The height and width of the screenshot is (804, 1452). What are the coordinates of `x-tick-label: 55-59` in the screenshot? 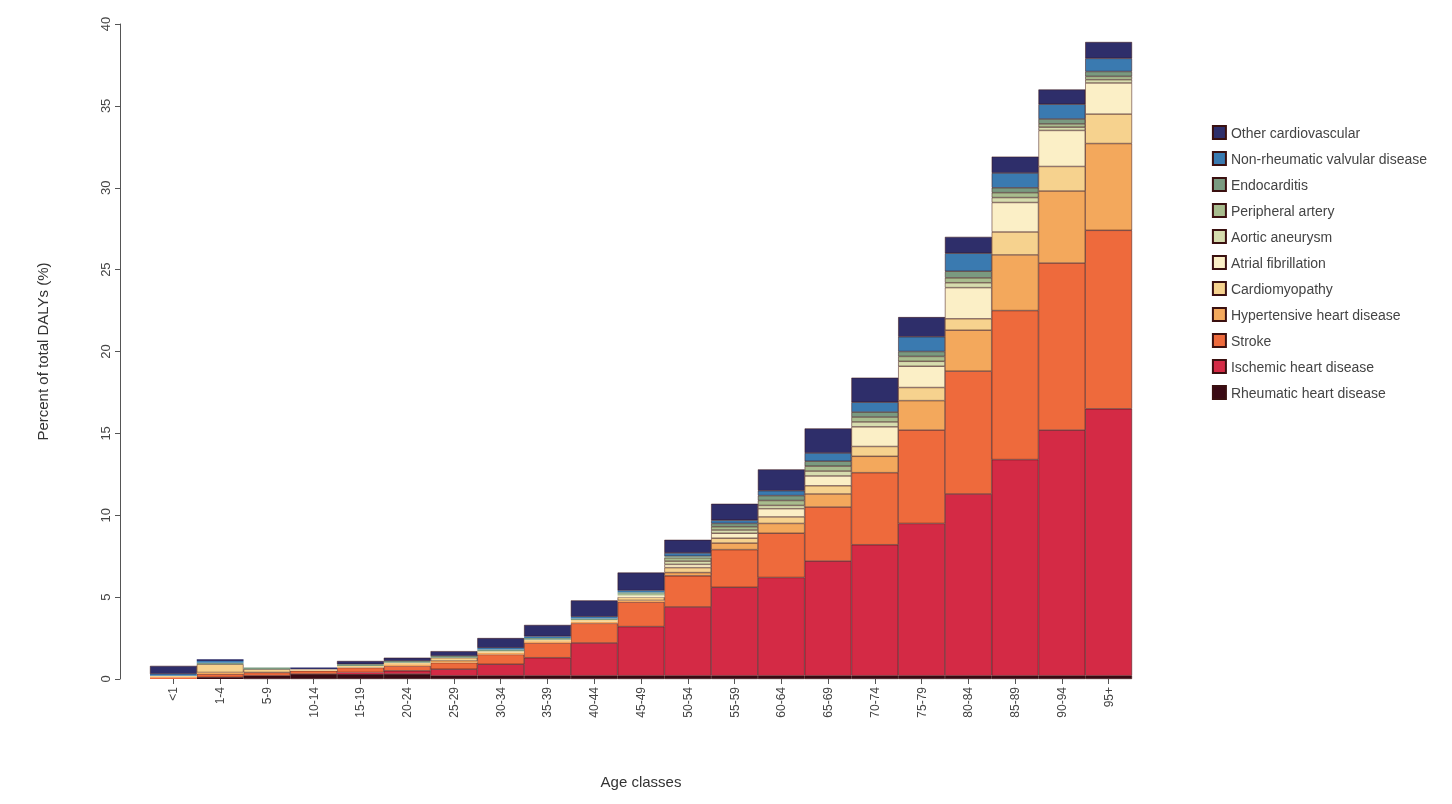 It's located at (734, 702).